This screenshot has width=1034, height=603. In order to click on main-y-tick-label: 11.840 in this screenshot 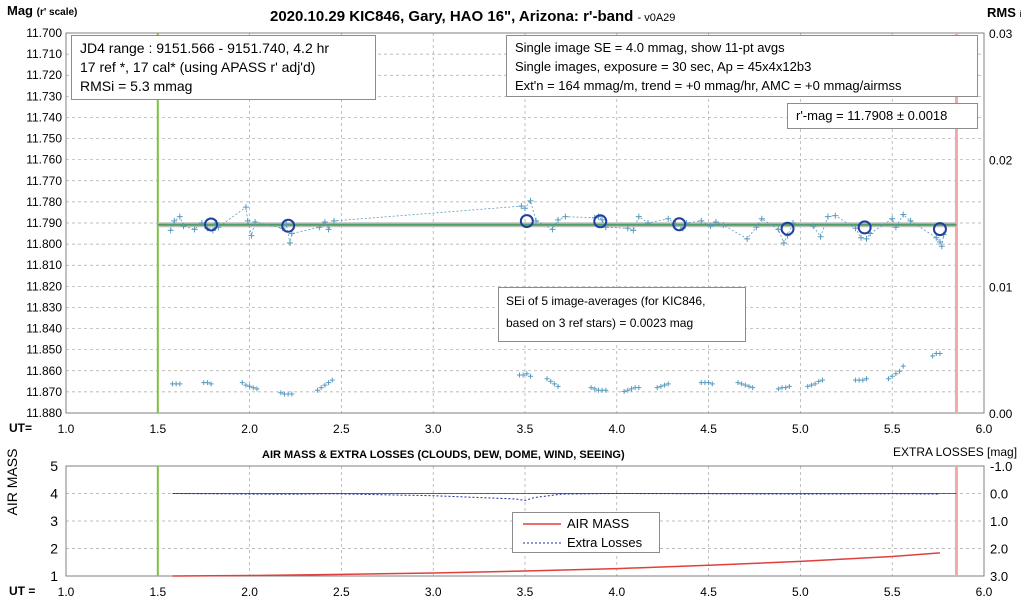, I will do `click(44, 329)`.